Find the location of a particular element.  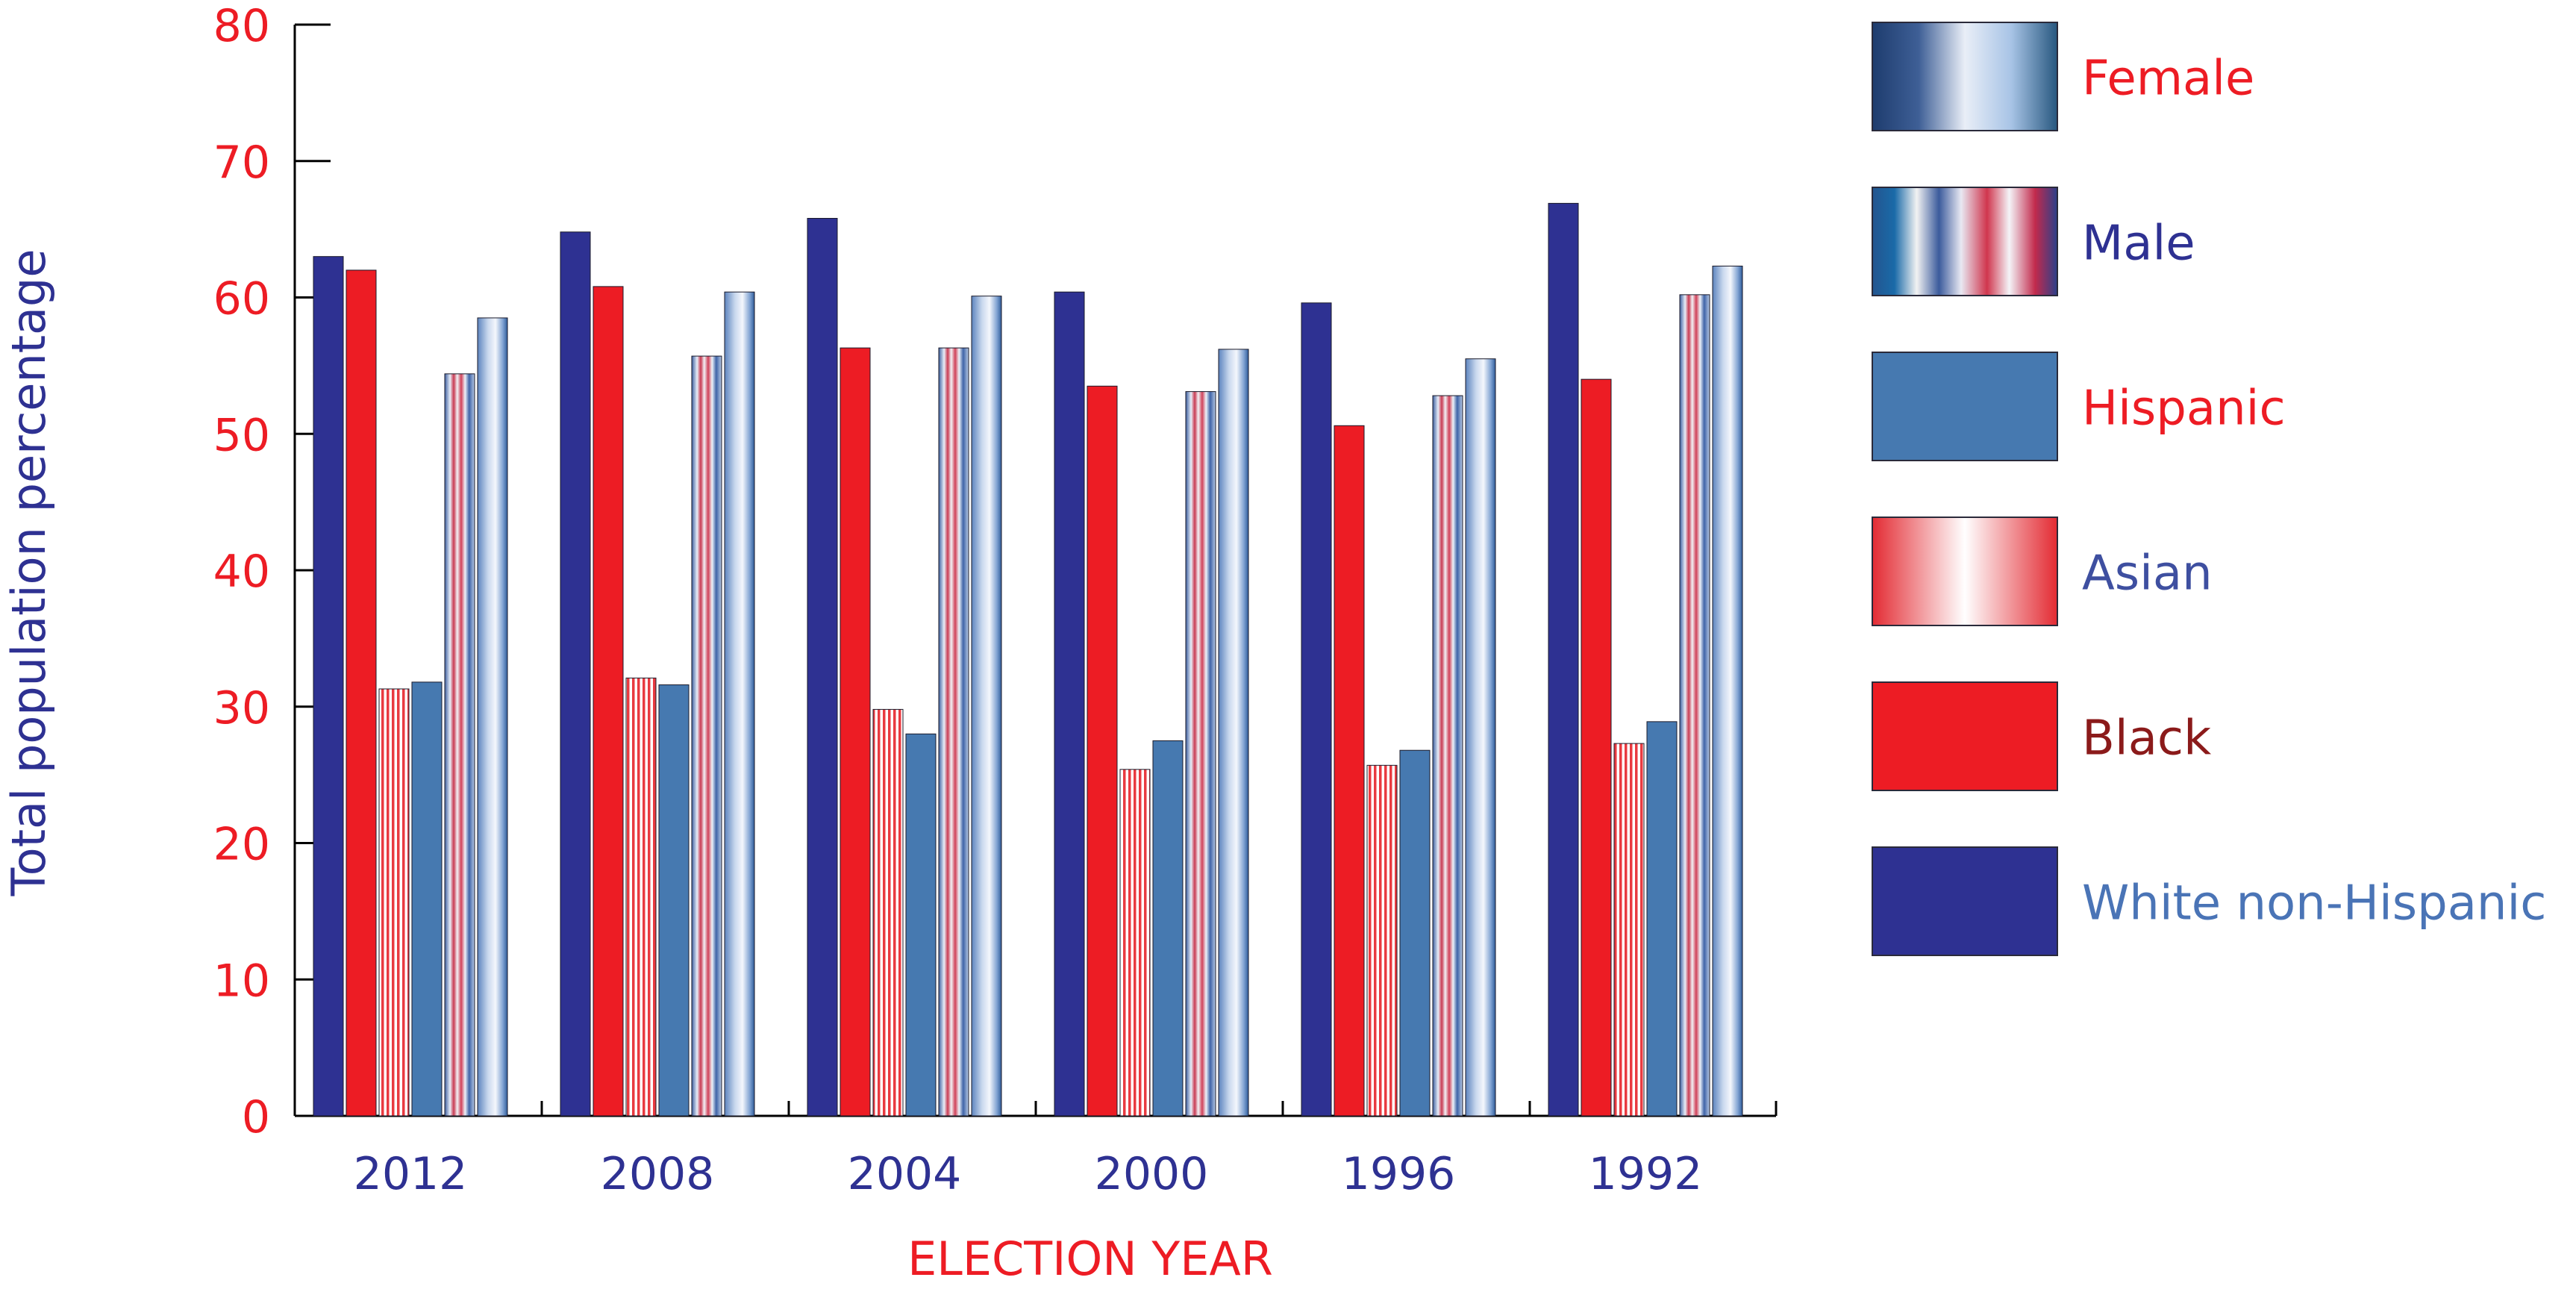

bar-white-non-hispanic-1992 is located at coordinates (1564, 659).